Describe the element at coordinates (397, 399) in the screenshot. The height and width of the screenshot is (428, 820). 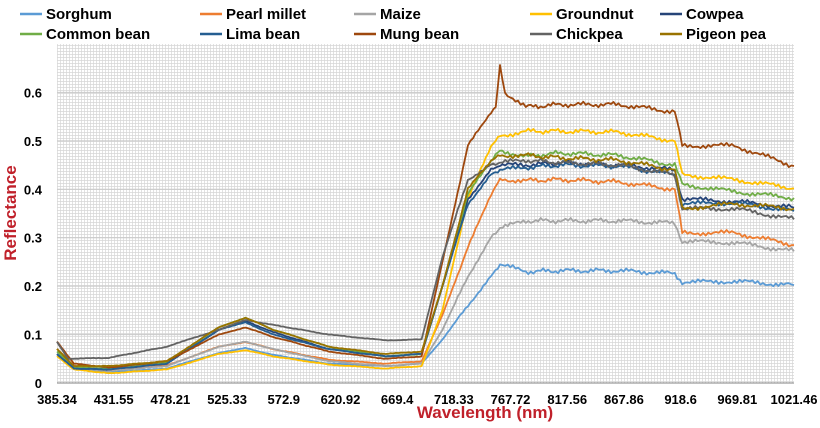
I see `x-tick-label: 669.4` at that location.